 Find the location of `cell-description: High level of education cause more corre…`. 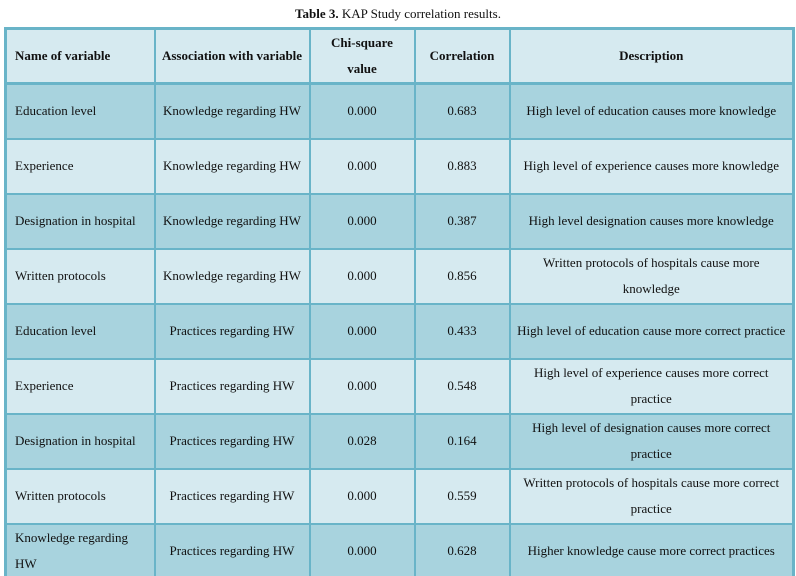

cell-description: High level of education cause more corre… is located at coordinates (651, 331).